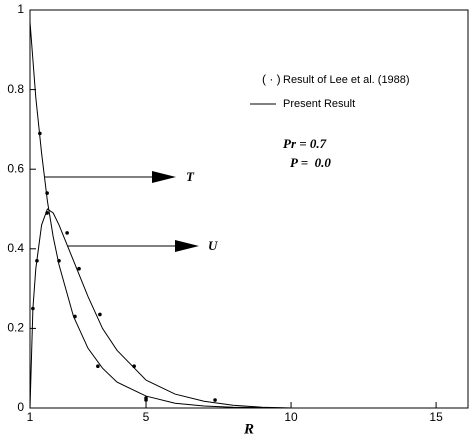 The width and height of the screenshot is (474, 442). I want to click on x-tick-label: 15, so click(436, 417).